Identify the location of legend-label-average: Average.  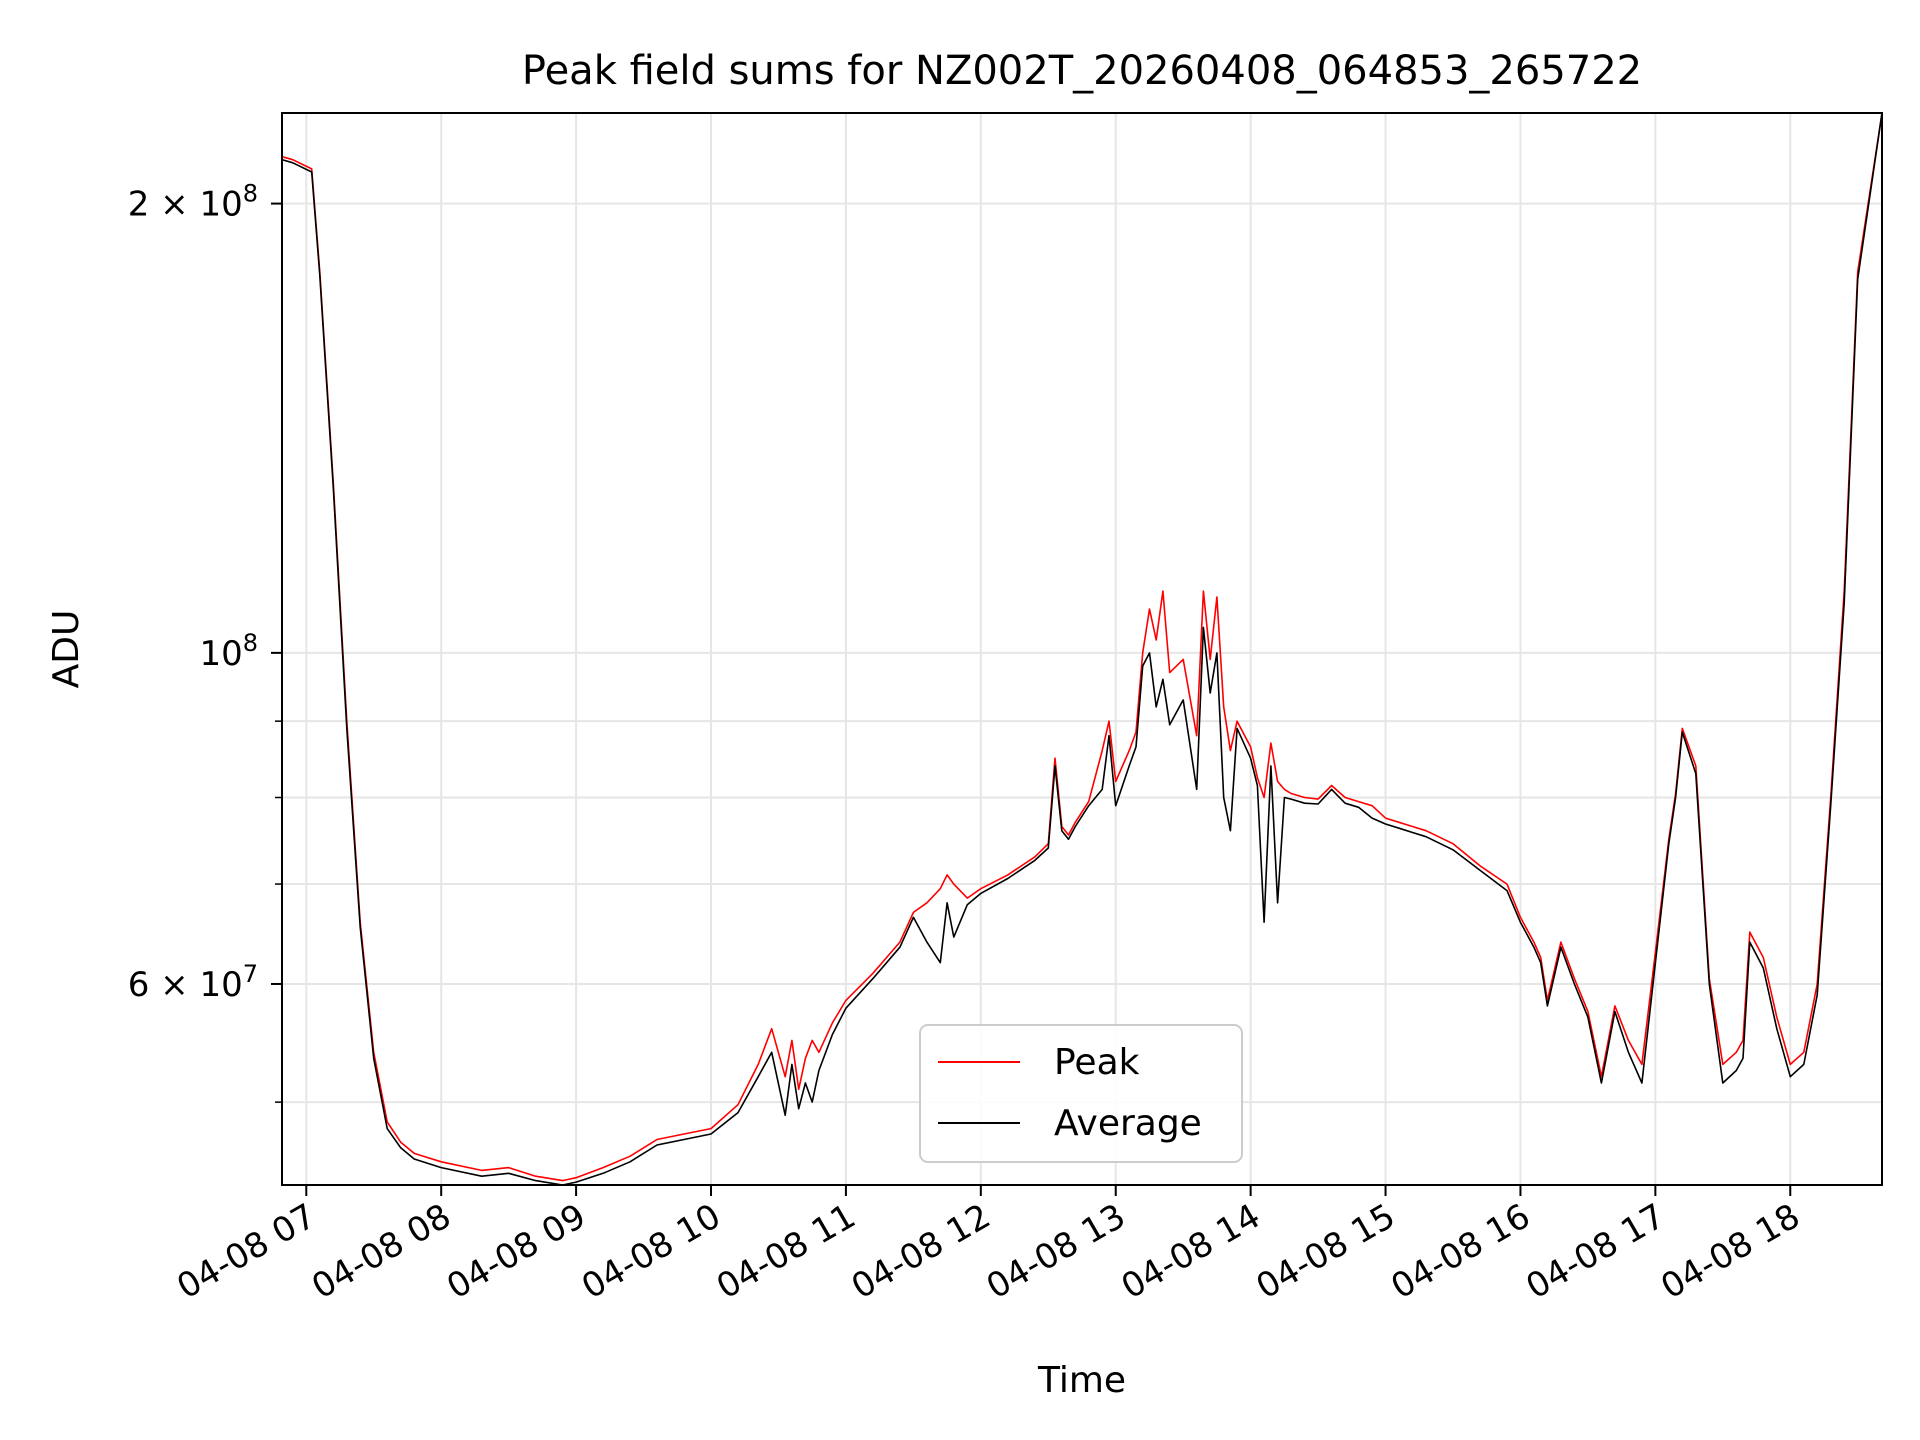
(1128, 1123).